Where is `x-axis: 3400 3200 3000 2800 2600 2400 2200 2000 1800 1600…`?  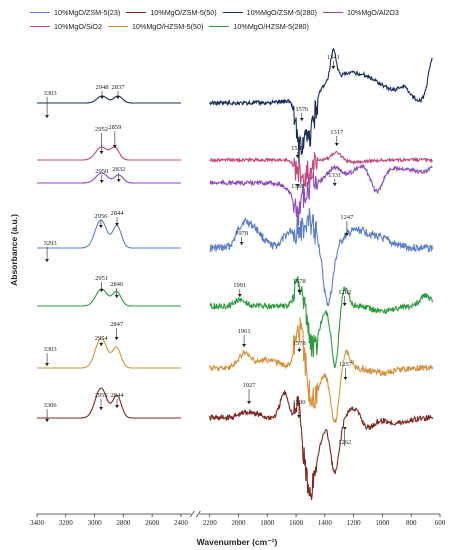 x-axis: 3400 3200 3000 2800 2600 2400 2200 2000 1800 1600… is located at coordinates (238, 518).